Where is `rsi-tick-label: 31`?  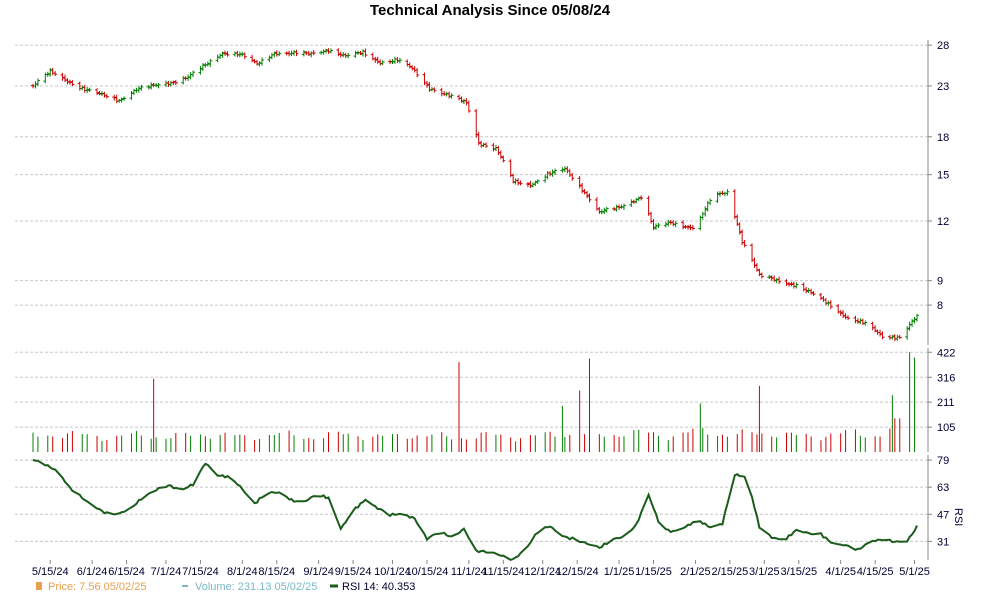
rsi-tick-label: 31 is located at coordinates (943, 542).